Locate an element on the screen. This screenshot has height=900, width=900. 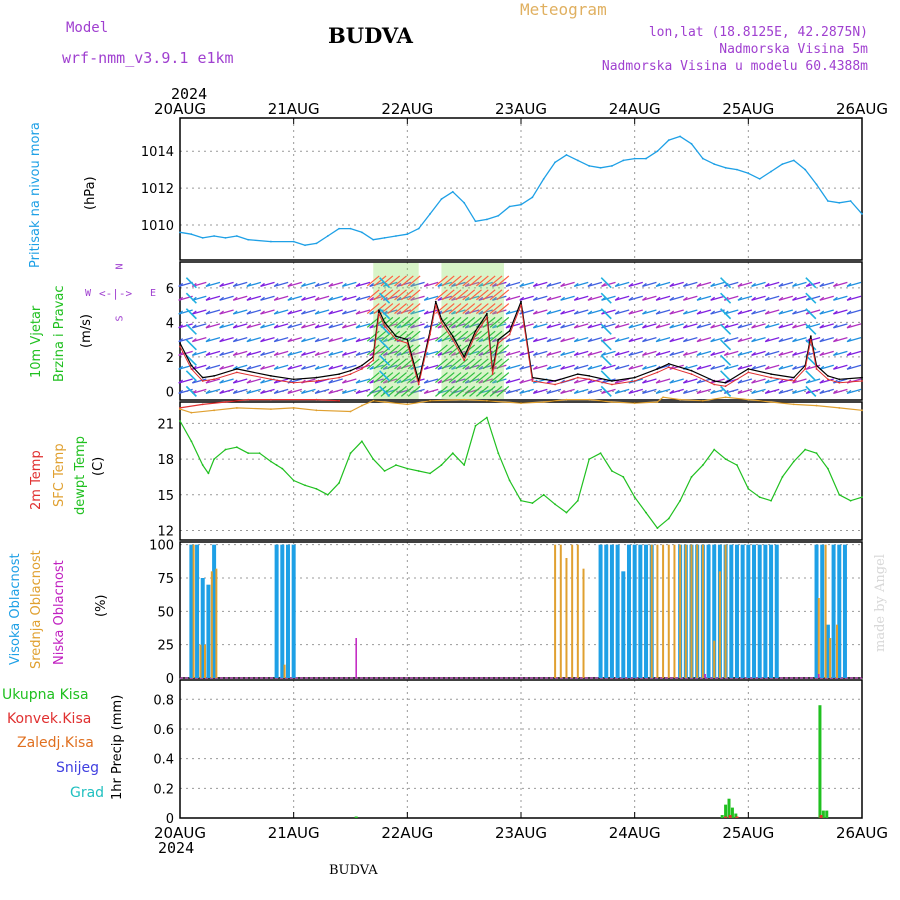
model-altitude-label: Nadmorska Visina u modelu 60.4388m is located at coordinates (734, 66).